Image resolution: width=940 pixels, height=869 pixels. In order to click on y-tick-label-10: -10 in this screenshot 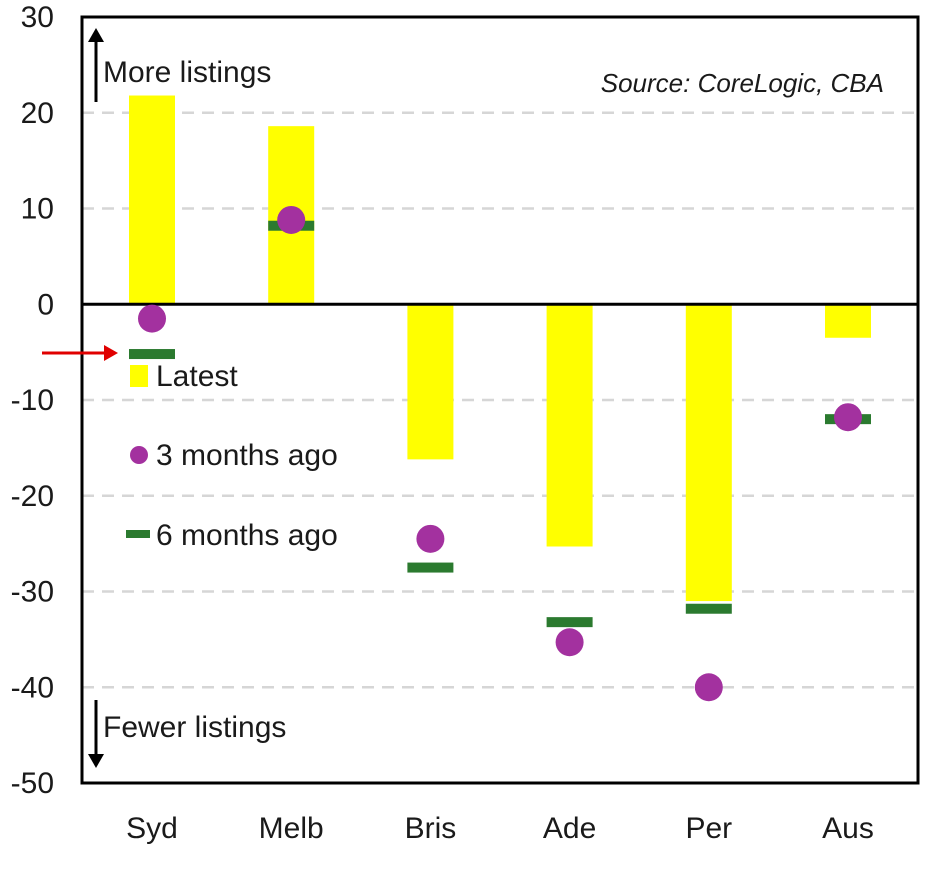, I will do `click(32, 400)`.